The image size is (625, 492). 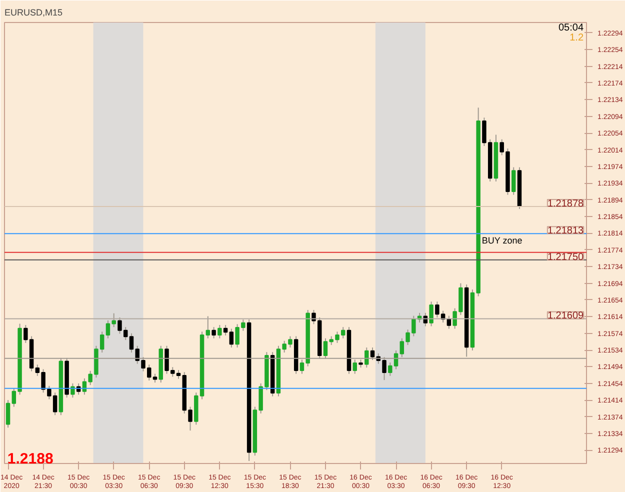 I want to click on chart-title: EURUSD,M15, so click(x=33, y=13).